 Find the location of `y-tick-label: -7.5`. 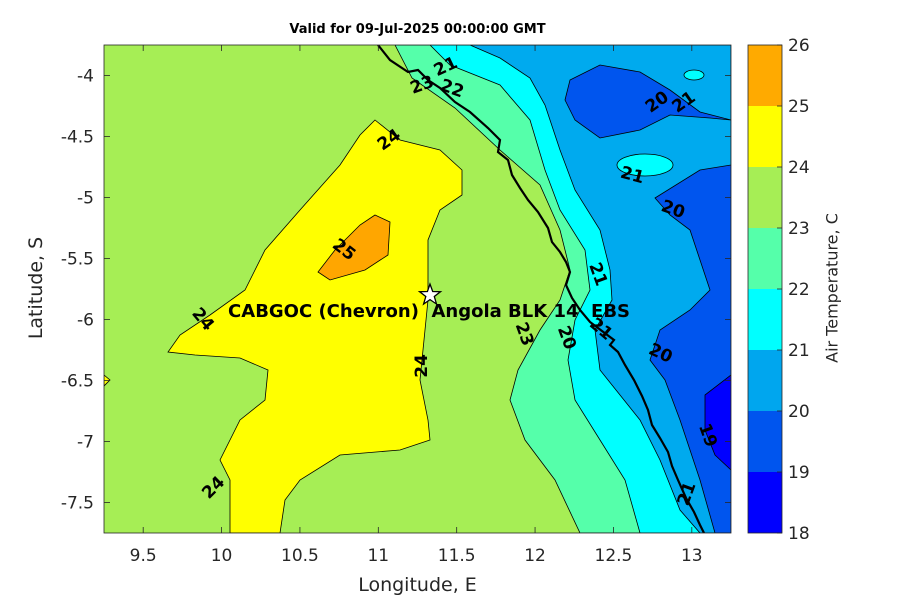

y-tick-label: -7.5 is located at coordinates (77, 504).